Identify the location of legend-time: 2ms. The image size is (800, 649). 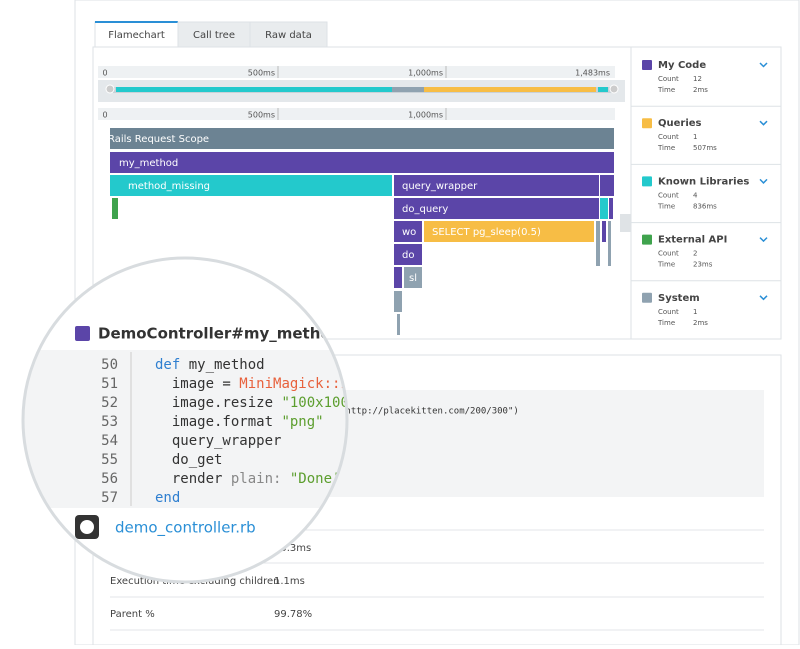
(700, 323).